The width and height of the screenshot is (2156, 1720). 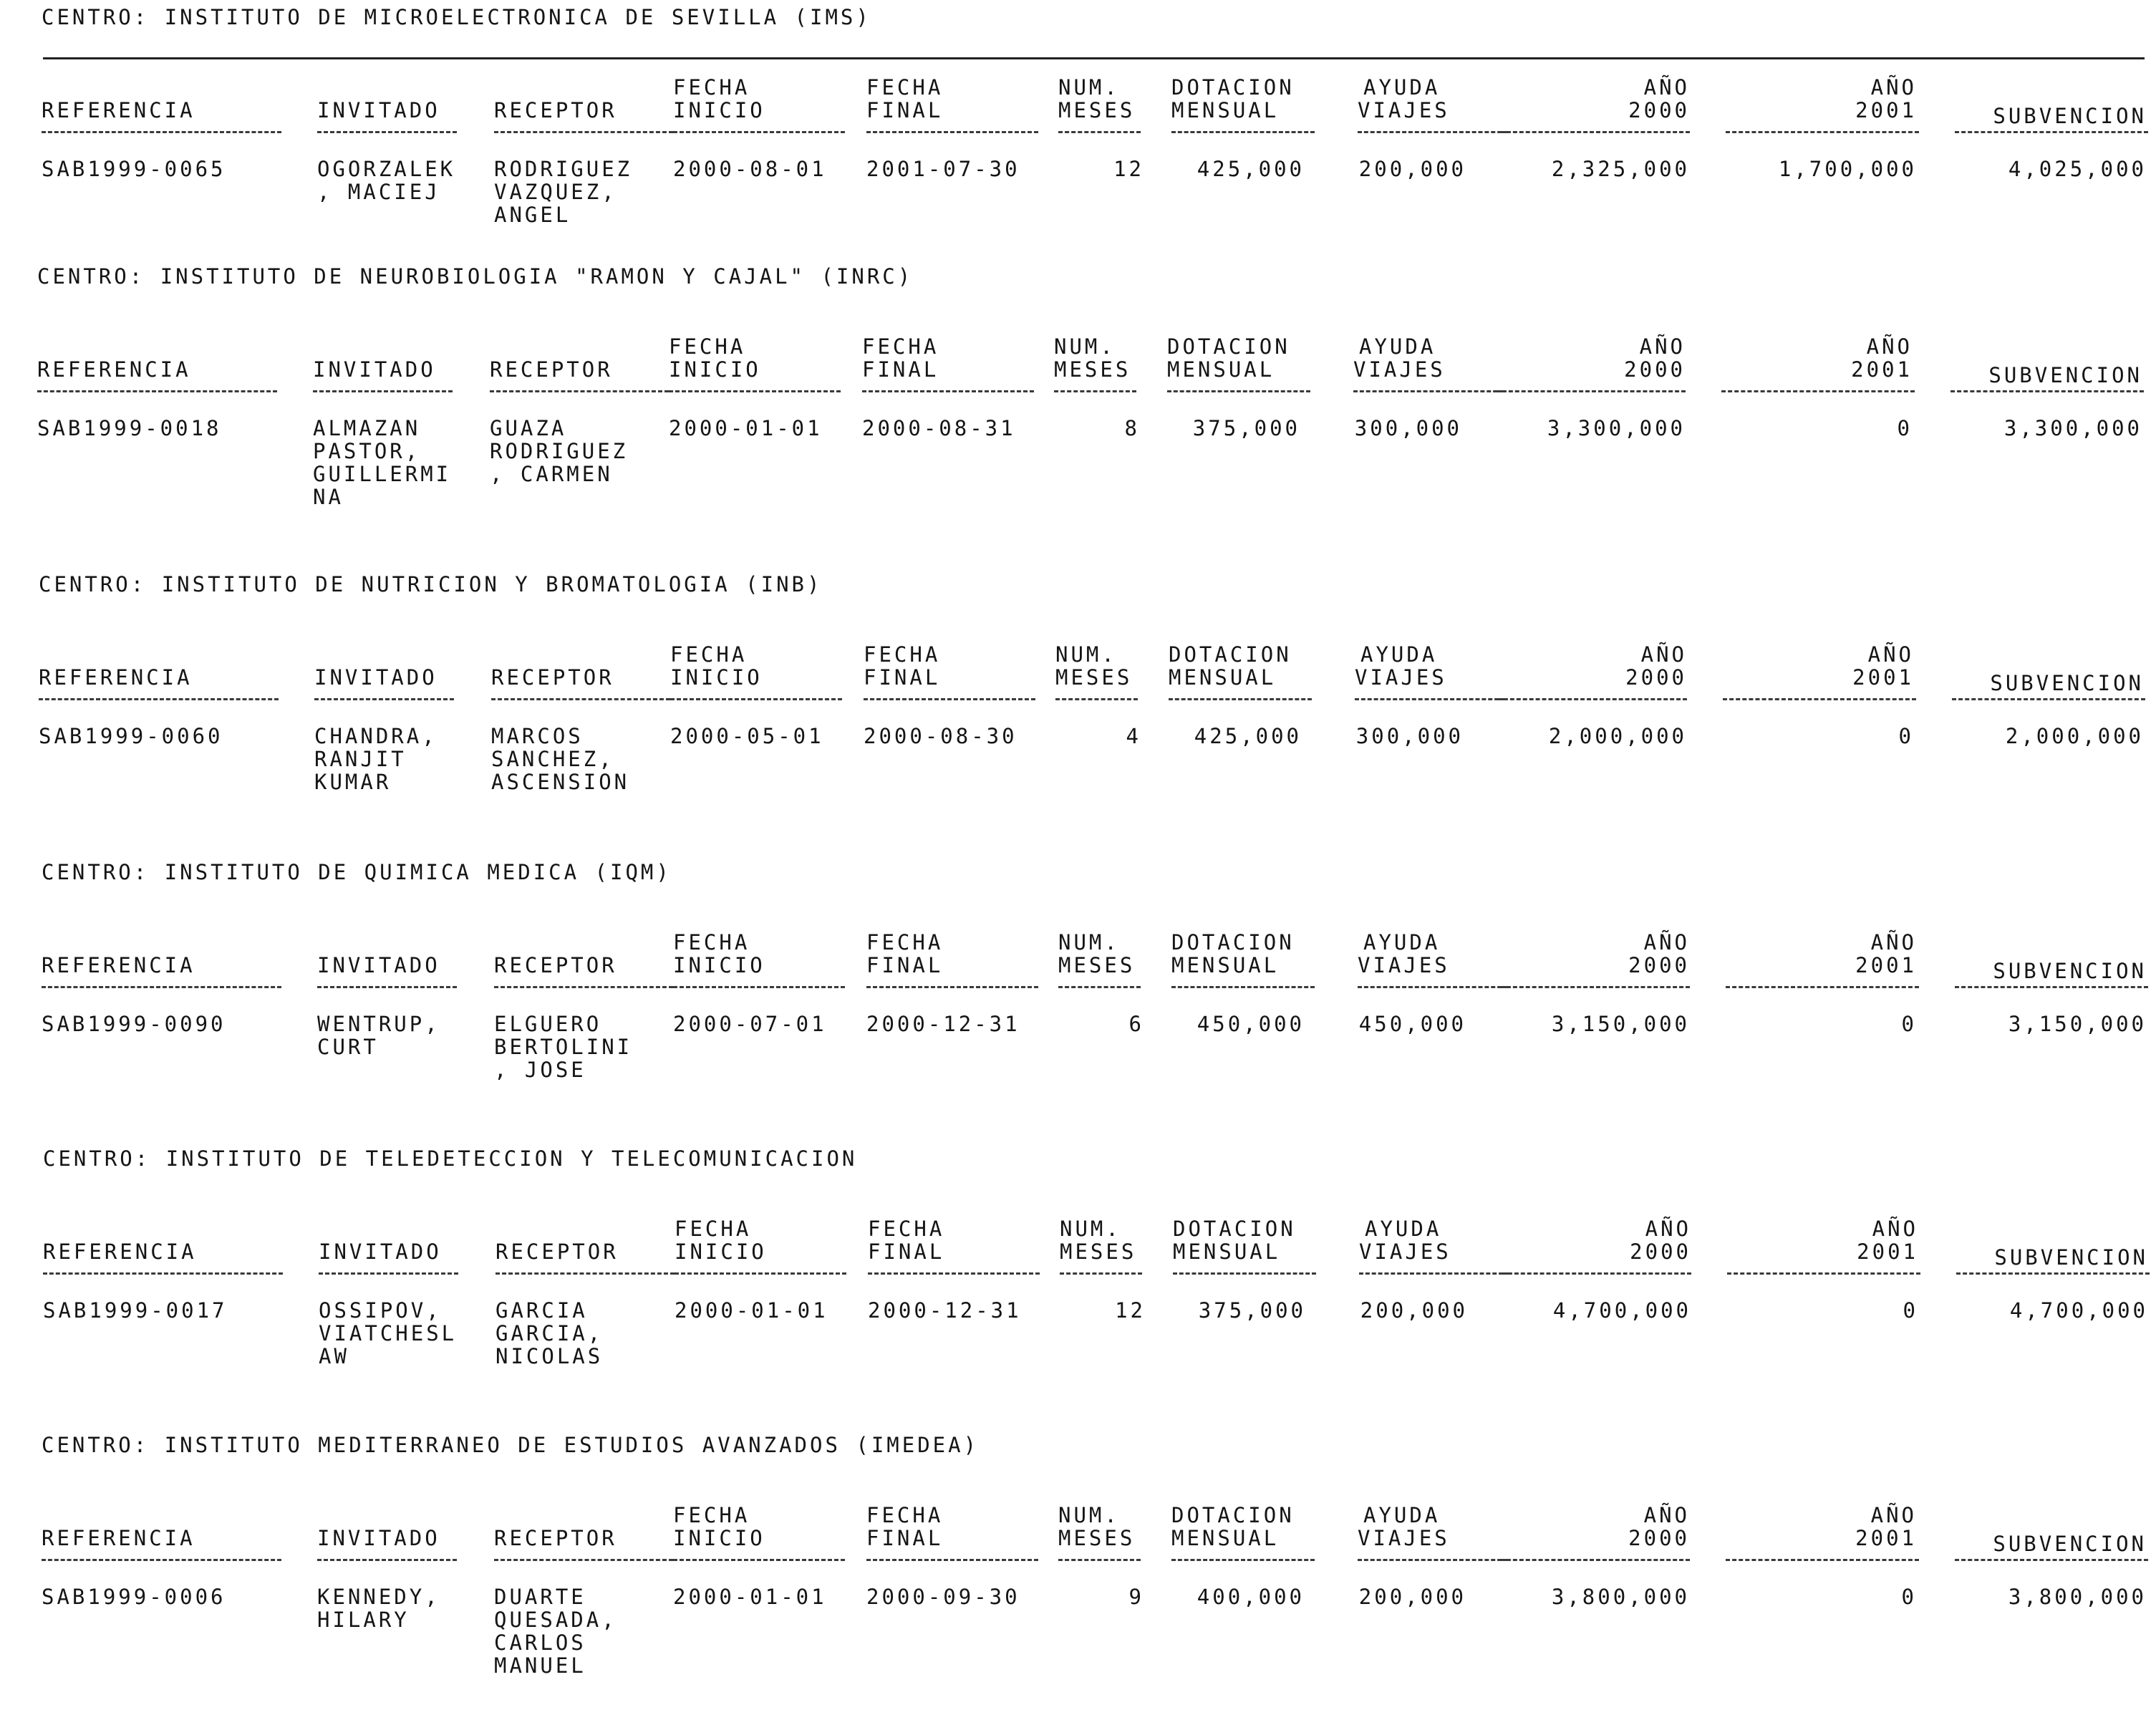 I want to click on cell-ano-2000: 2,325,000, so click(x=1620, y=169).